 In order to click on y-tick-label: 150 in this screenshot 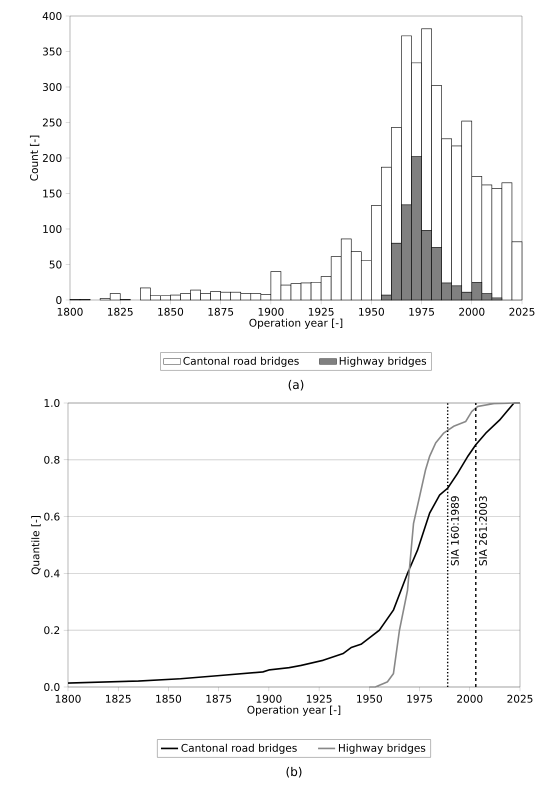, I will do `click(52, 194)`.